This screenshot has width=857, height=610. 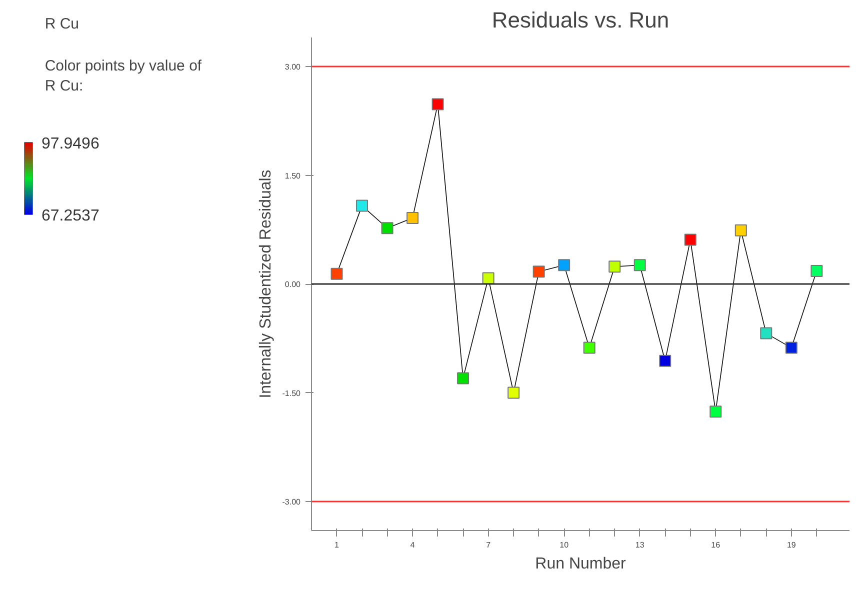 I want to click on x-tick-label: 4, so click(x=413, y=545).